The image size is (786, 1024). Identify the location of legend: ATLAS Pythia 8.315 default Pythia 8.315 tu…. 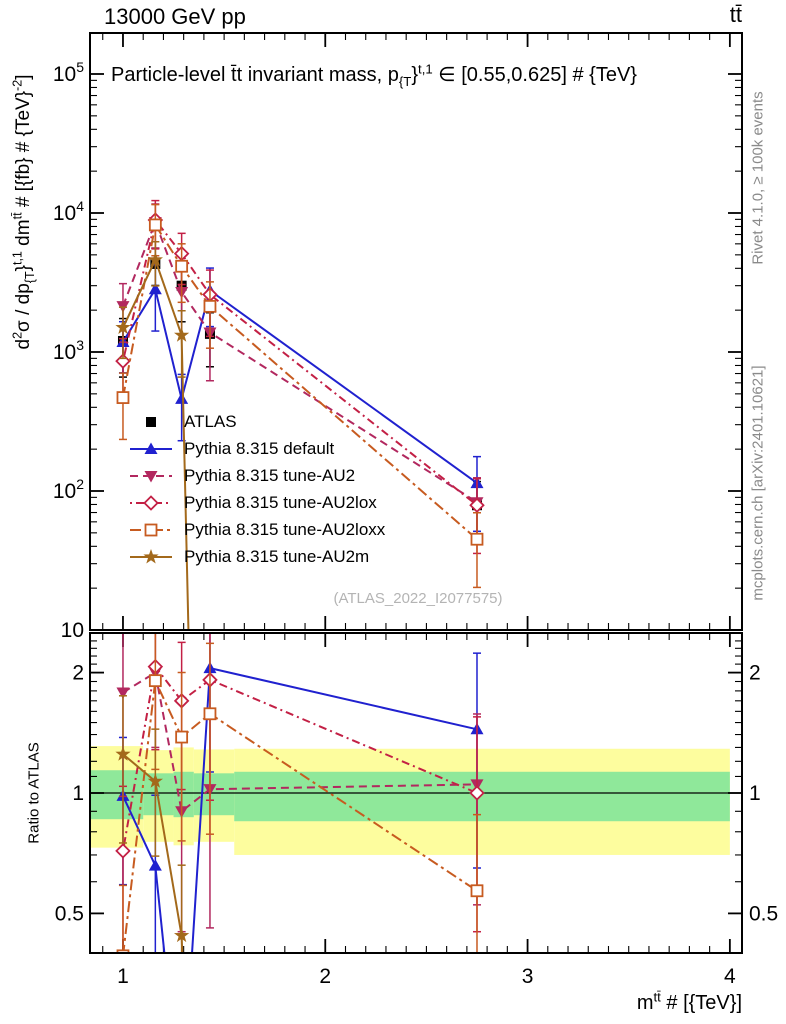
(256, 489).